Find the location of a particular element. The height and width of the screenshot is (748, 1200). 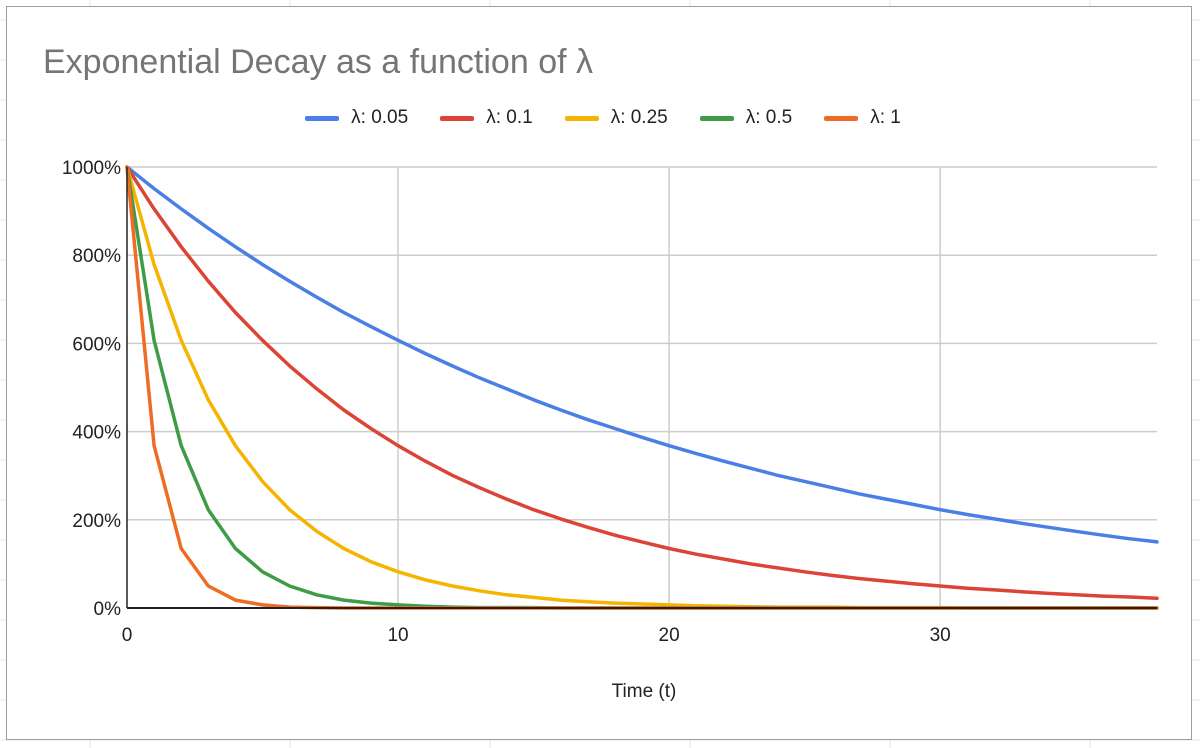

legend-item: λ: 0.5 is located at coordinates (746, 118).